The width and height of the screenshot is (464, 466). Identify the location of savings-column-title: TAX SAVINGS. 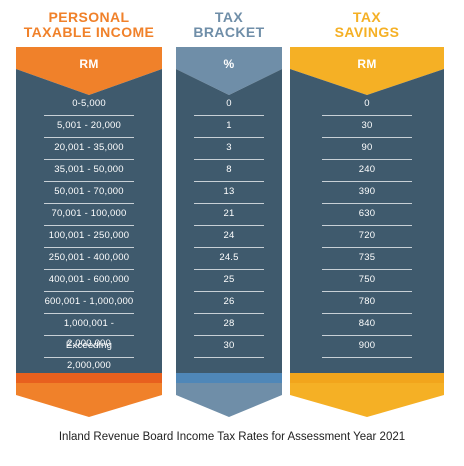
(367, 25).